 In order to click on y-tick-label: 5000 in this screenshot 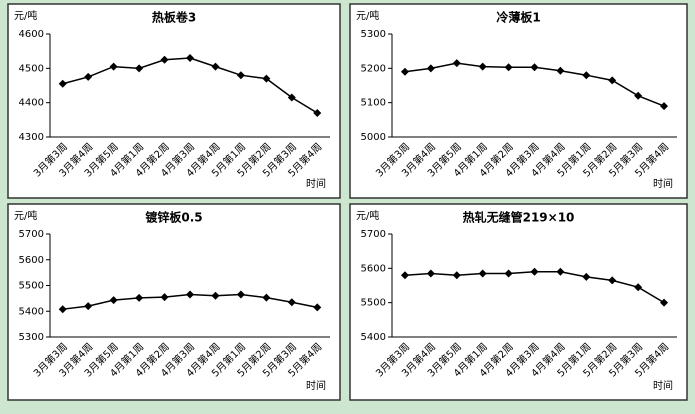, I will do `click(373, 137)`.